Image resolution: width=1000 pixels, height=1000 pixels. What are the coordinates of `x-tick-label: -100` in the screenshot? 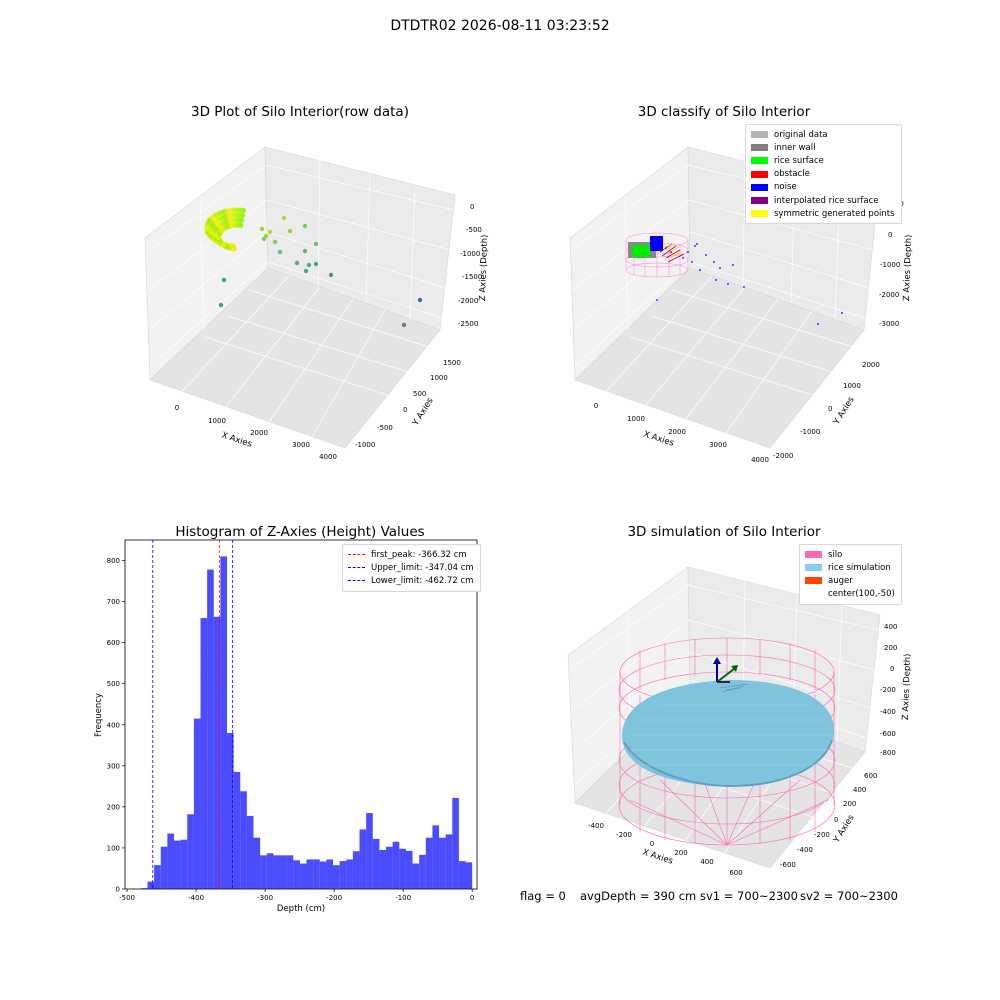 It's located at (403, 898).